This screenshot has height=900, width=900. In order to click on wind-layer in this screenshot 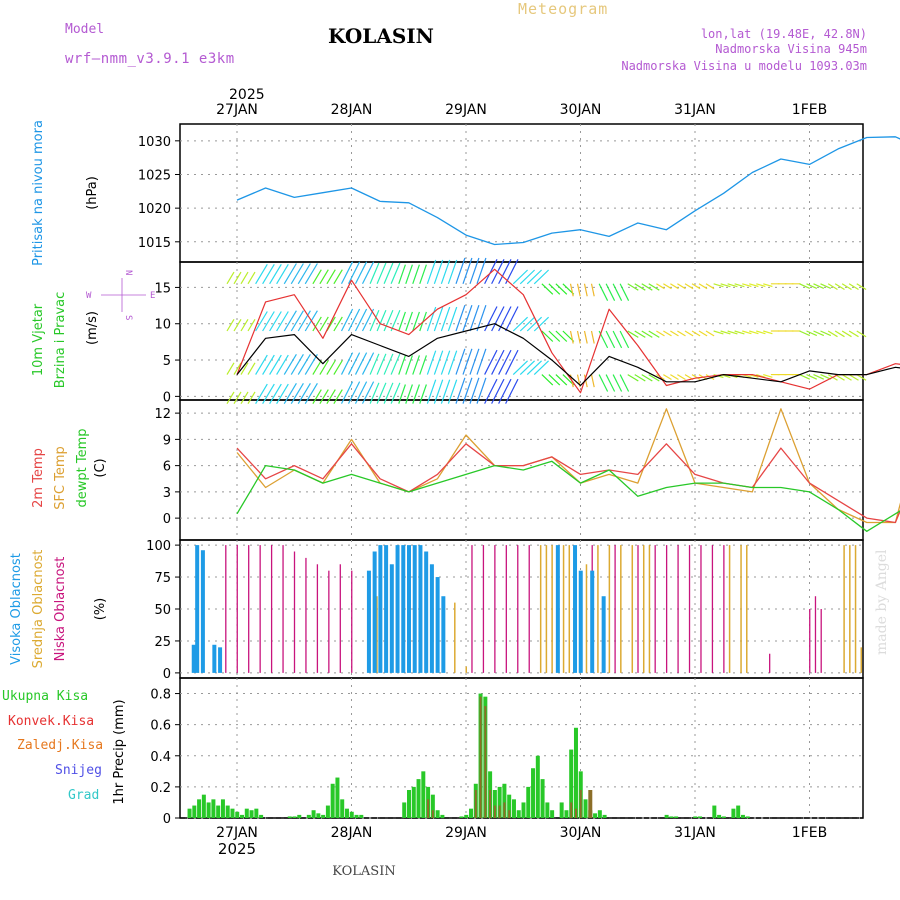, I will do `click(563, 330)`.